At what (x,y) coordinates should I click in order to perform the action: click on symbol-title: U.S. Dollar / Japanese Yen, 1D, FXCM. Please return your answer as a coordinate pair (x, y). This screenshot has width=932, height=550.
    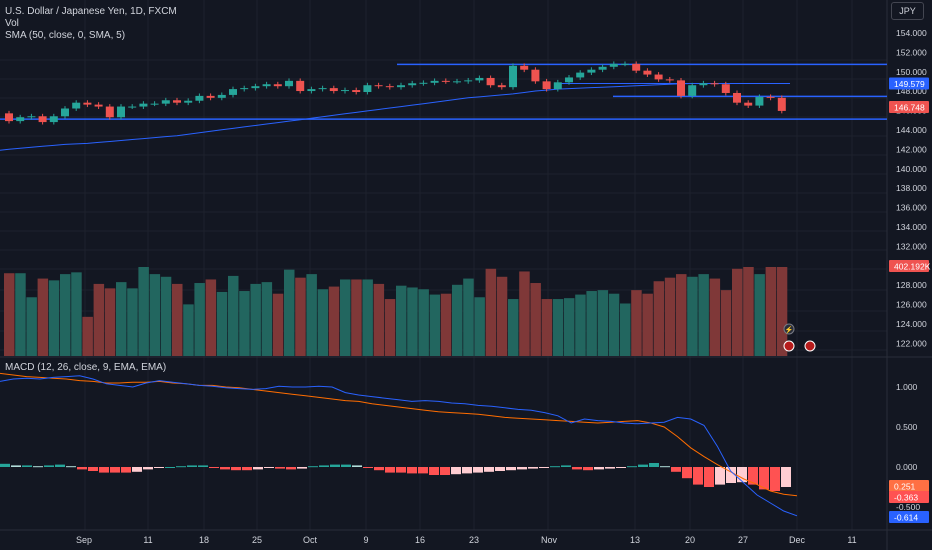
    Looking at the image, I should click on (91, 11).